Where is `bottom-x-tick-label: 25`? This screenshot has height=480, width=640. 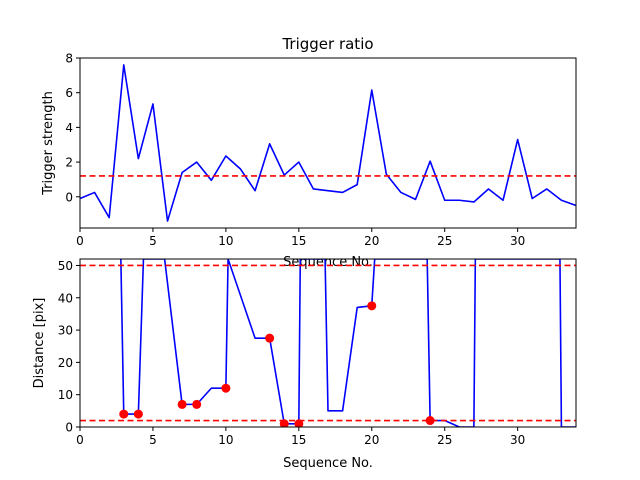 bottom-x-tick-label: 25 is located at coordinates (444, 440).